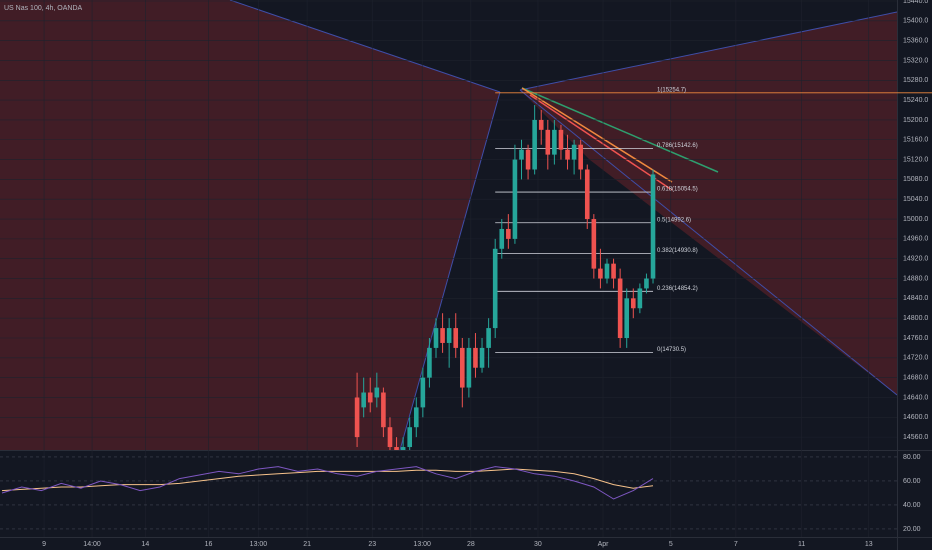  I want to click on x-tick-label: 23, so click(372, 544).